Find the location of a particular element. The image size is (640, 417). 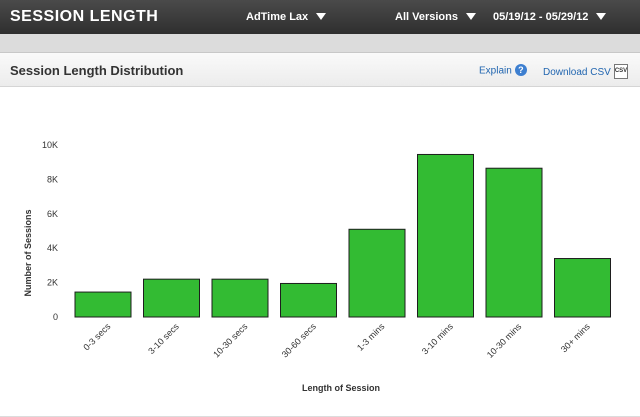

y-tick-label: 0 is located at coordinates (55, 317).